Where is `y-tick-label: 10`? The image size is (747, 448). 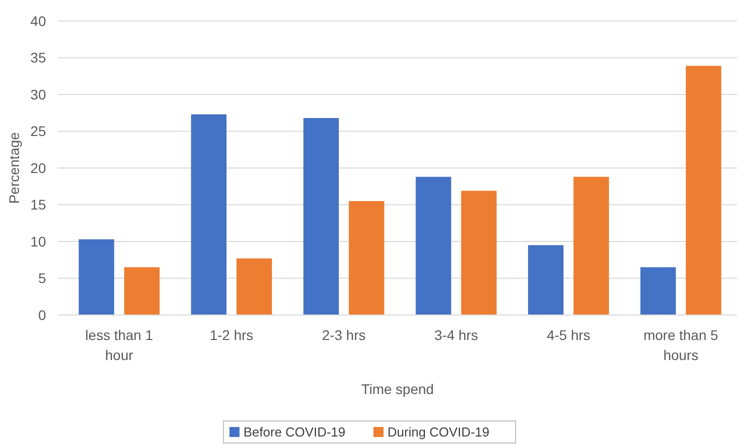 y-tick-label: 10 is located at coordinates (38, 241).